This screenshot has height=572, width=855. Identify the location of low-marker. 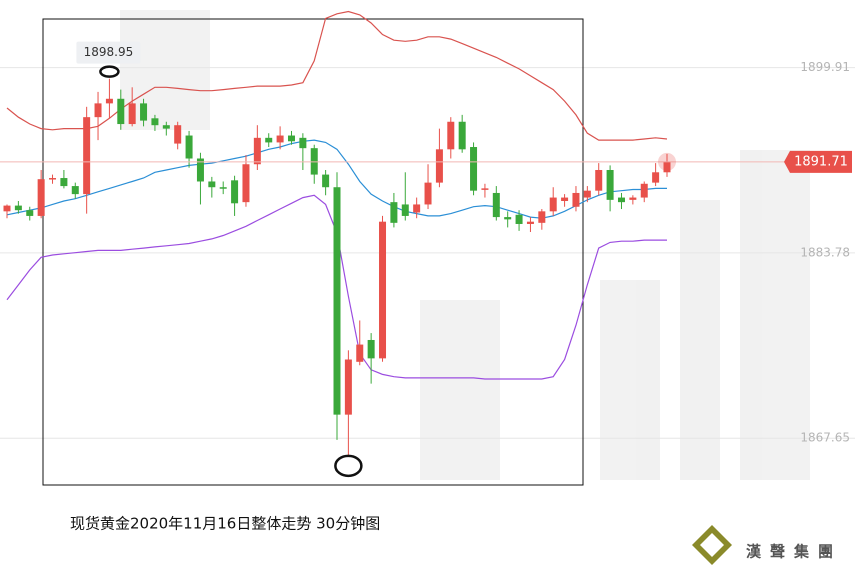
(348, 466).